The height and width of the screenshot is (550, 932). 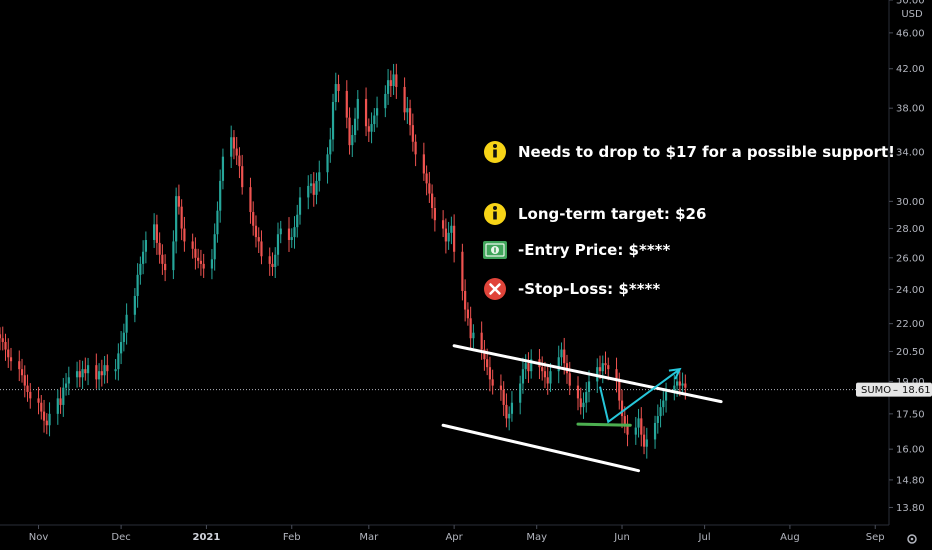 What do you see at coordinates (910, 290) in the screenshot?
I see `price-tick-label: 24.00` at bounding box center [910, 290].